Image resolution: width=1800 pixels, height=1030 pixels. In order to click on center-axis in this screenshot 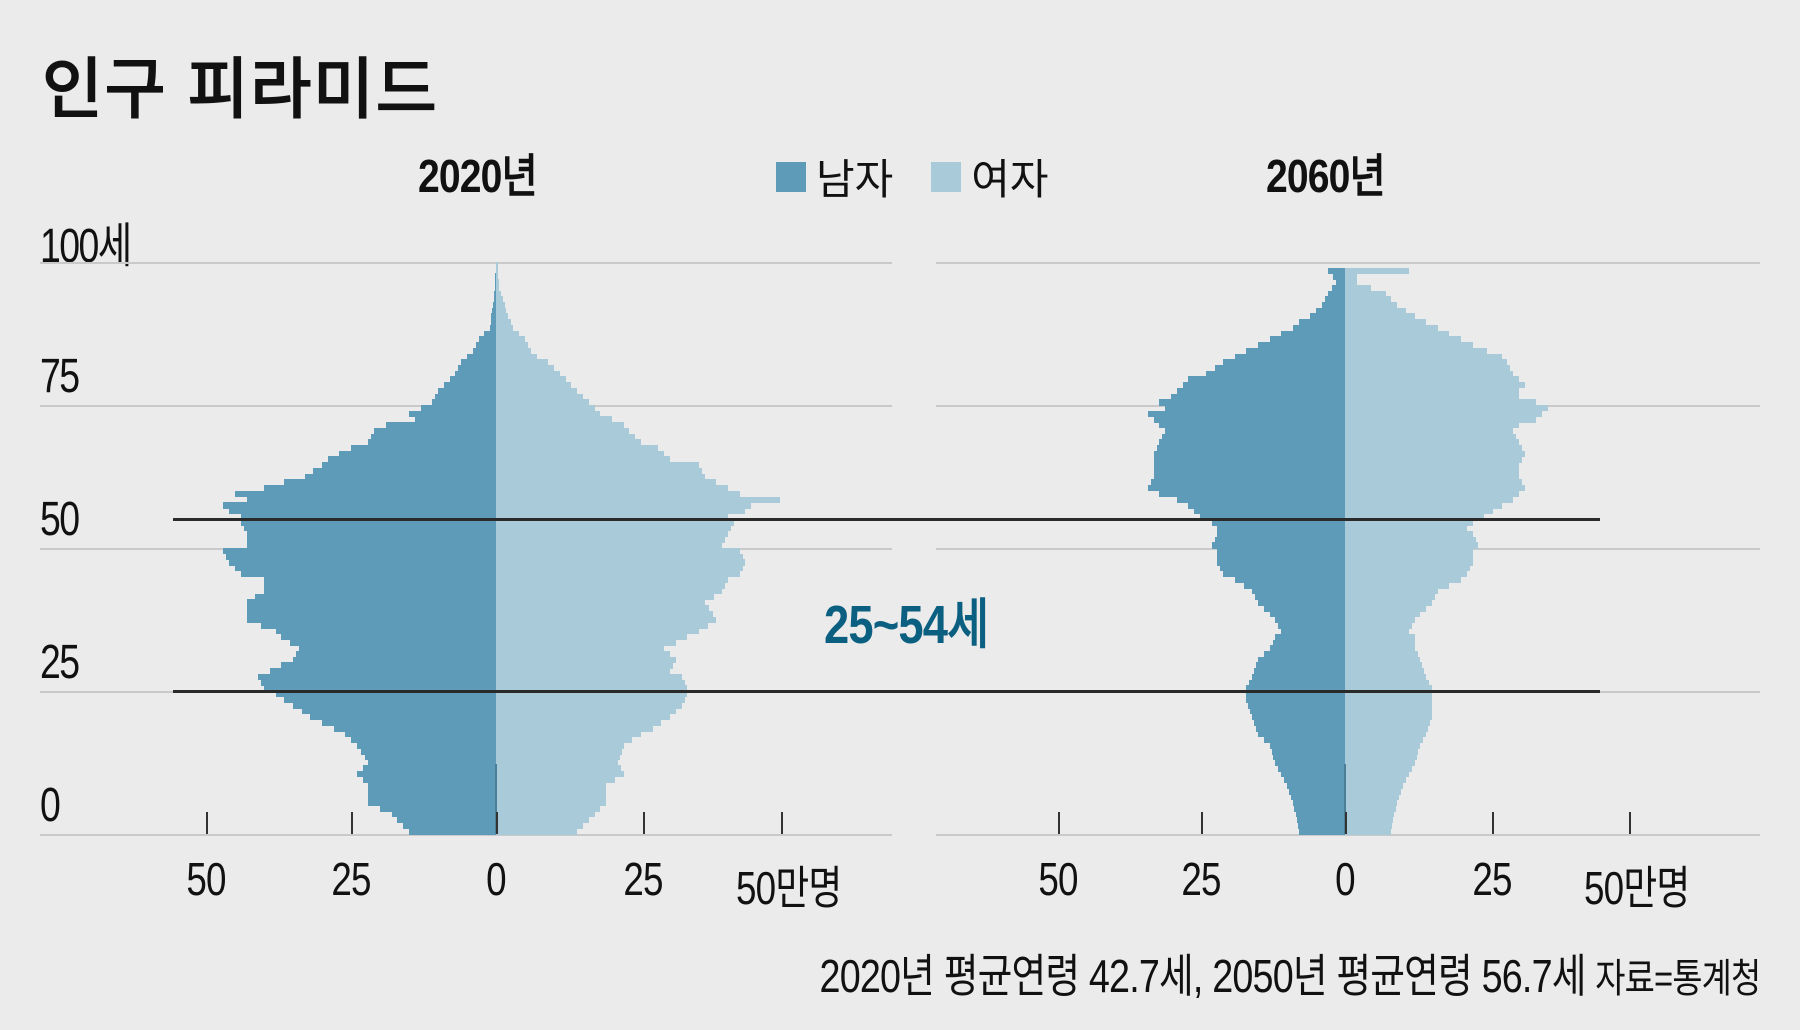, I will do `click(1345, 799)`.